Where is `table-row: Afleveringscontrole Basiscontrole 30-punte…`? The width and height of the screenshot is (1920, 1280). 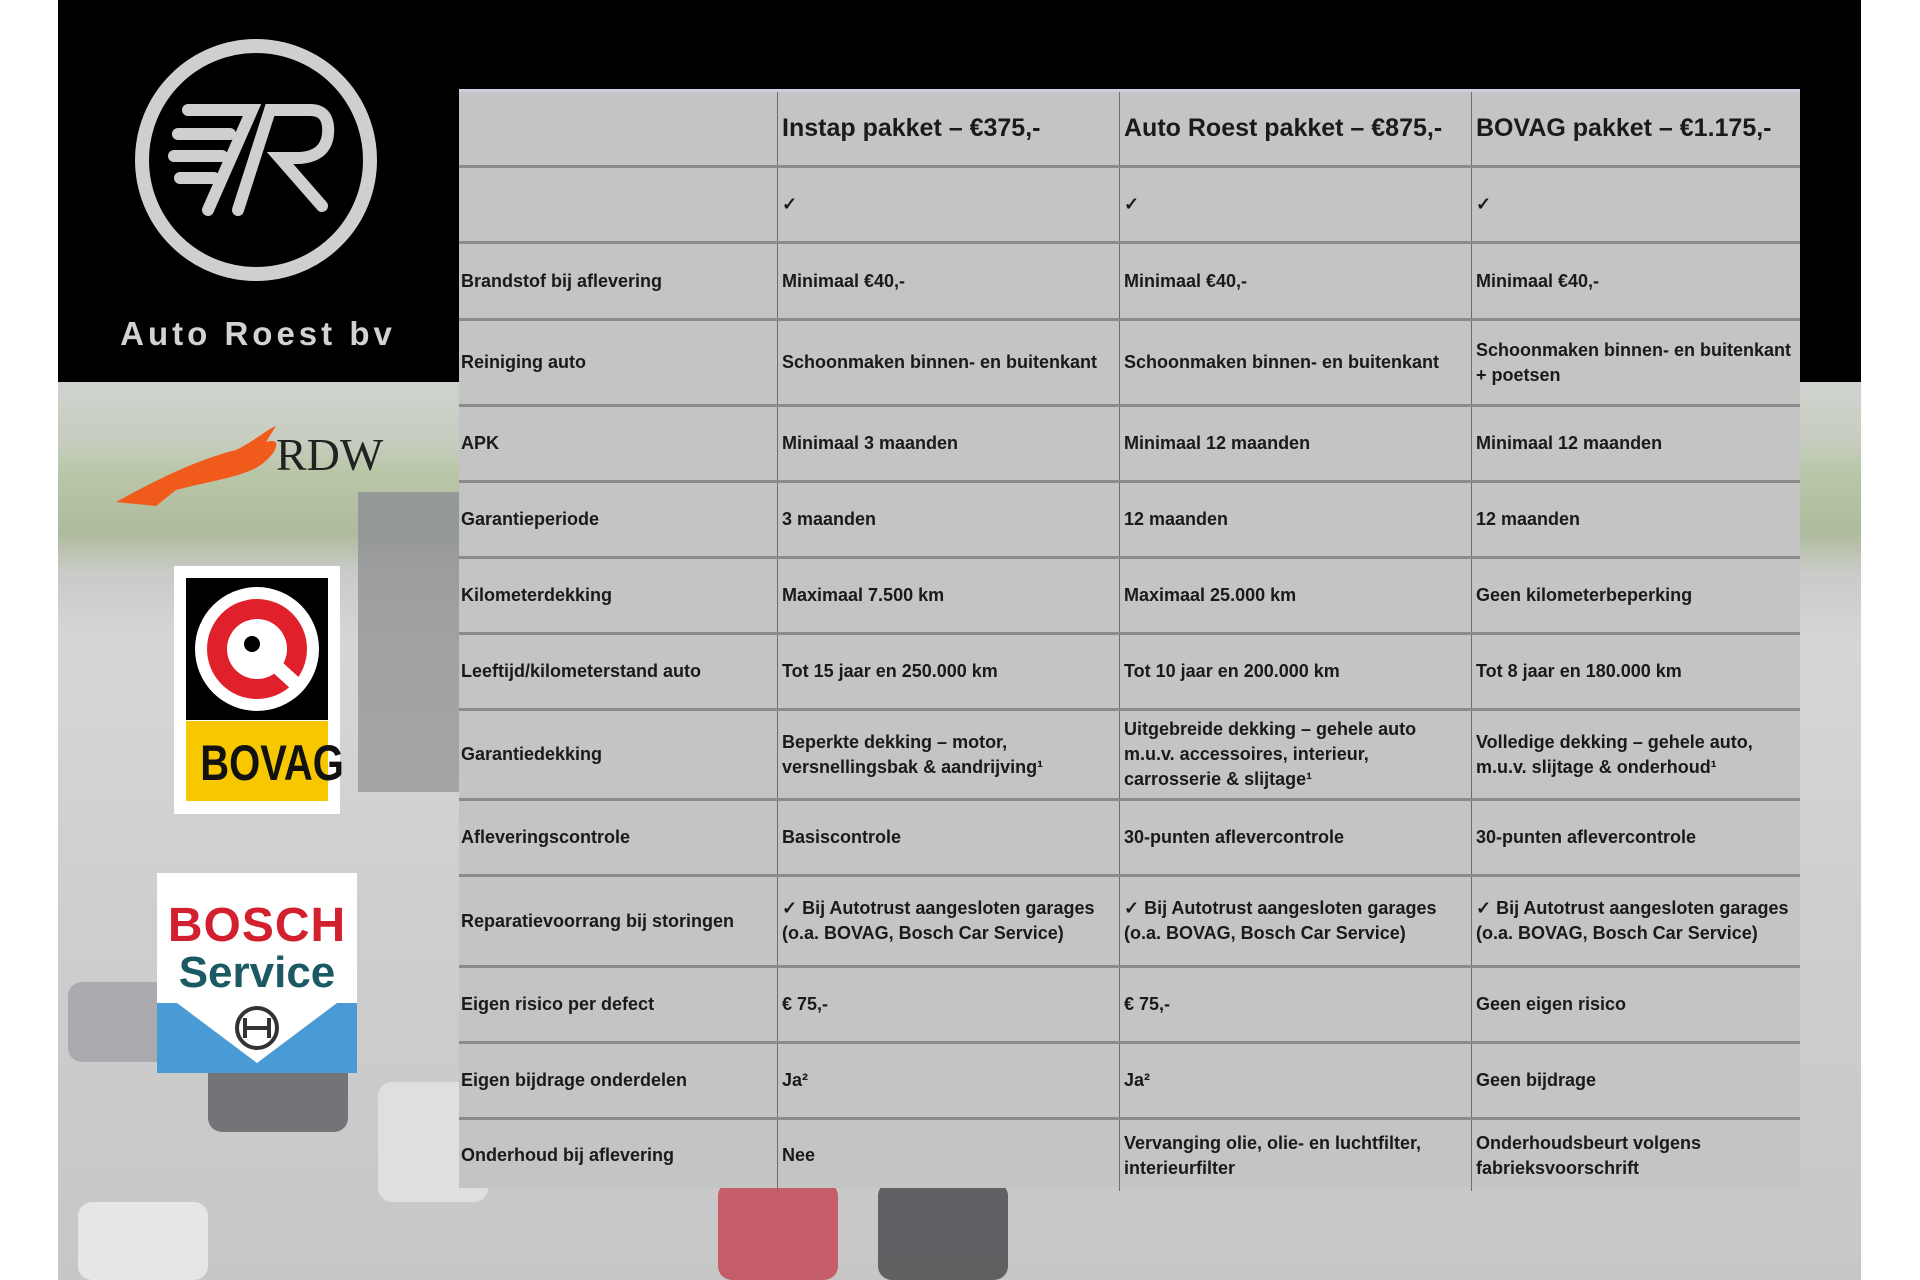 table-row: Afleveringscontrole Basiscontrole 30-punte… is located at coordinates (1129, 839).